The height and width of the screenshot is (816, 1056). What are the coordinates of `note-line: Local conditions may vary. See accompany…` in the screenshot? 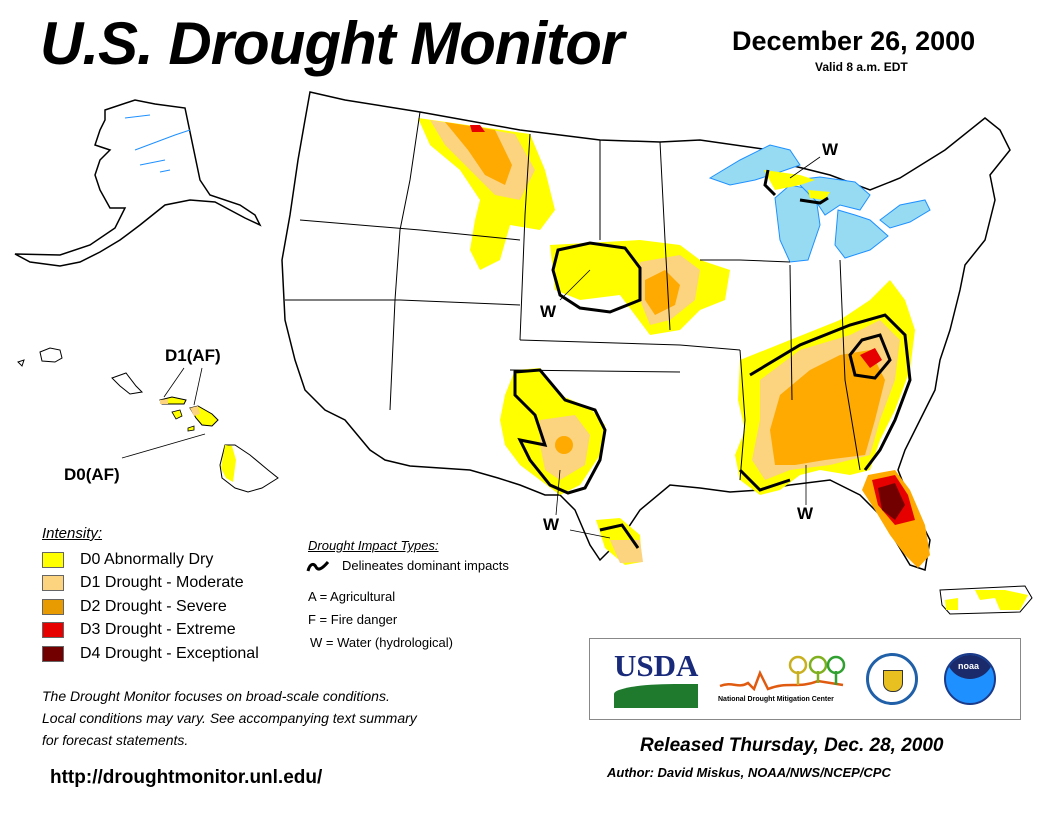 It's located at (229, 718).